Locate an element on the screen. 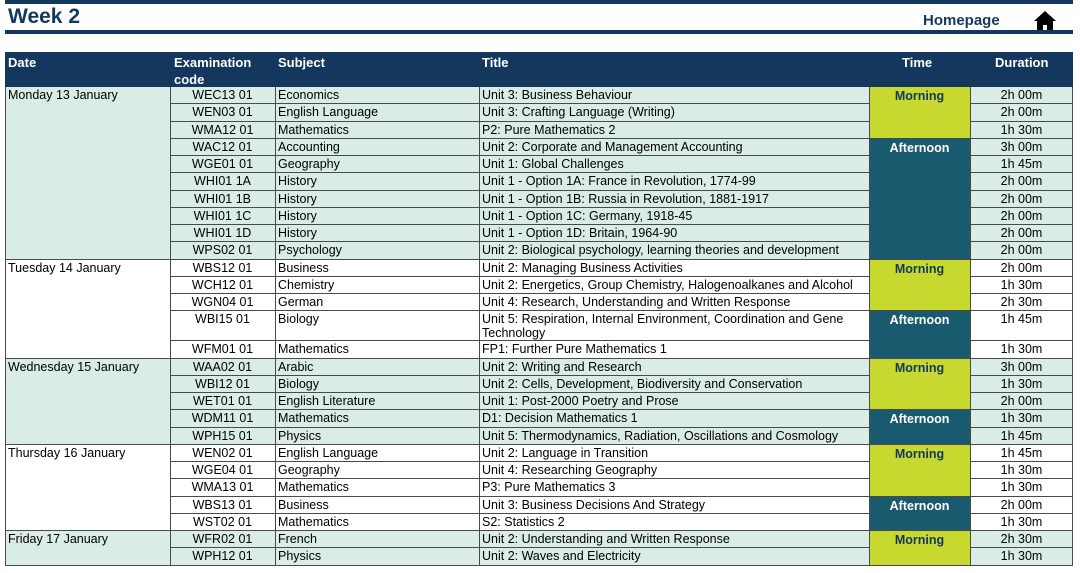 The width and height of the screenshot is (1080, 573). exam-title: Unit 1 - Option 1D: Britain, 1964-90 is located at coordinates (674, 234).